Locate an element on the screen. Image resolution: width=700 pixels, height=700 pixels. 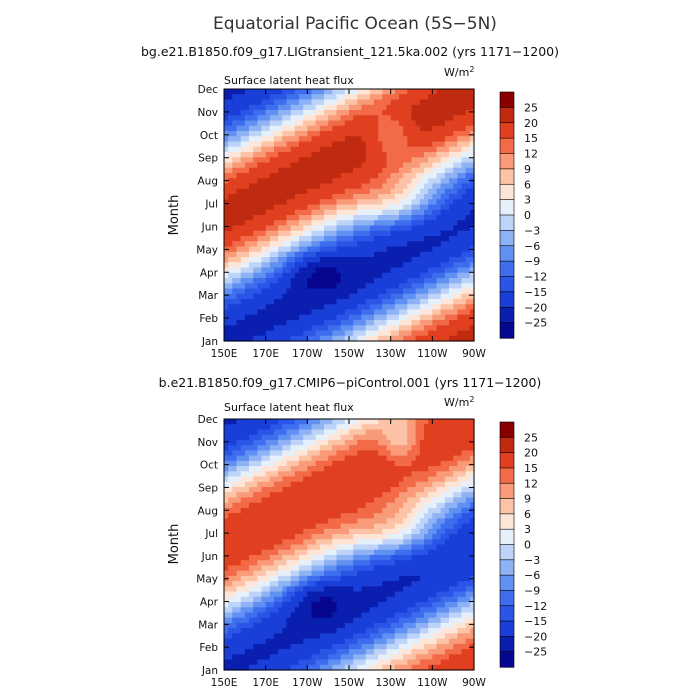
colorbar-label: 0 is located at coordinates (527, 215).